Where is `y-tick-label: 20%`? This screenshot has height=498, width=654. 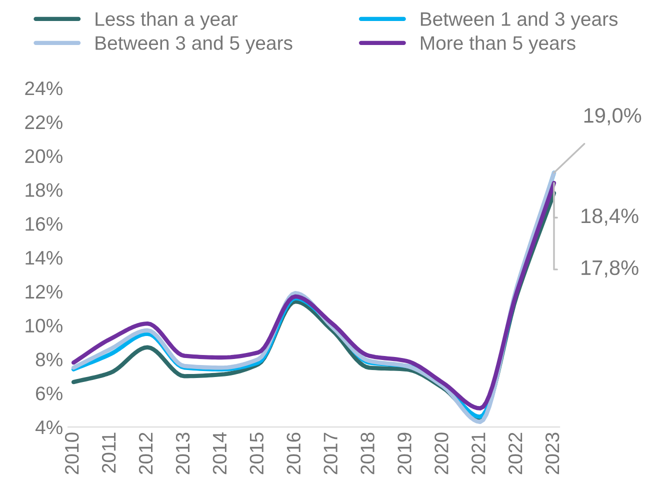
y-tick-label: 20% is located at coordinates (43, 156).